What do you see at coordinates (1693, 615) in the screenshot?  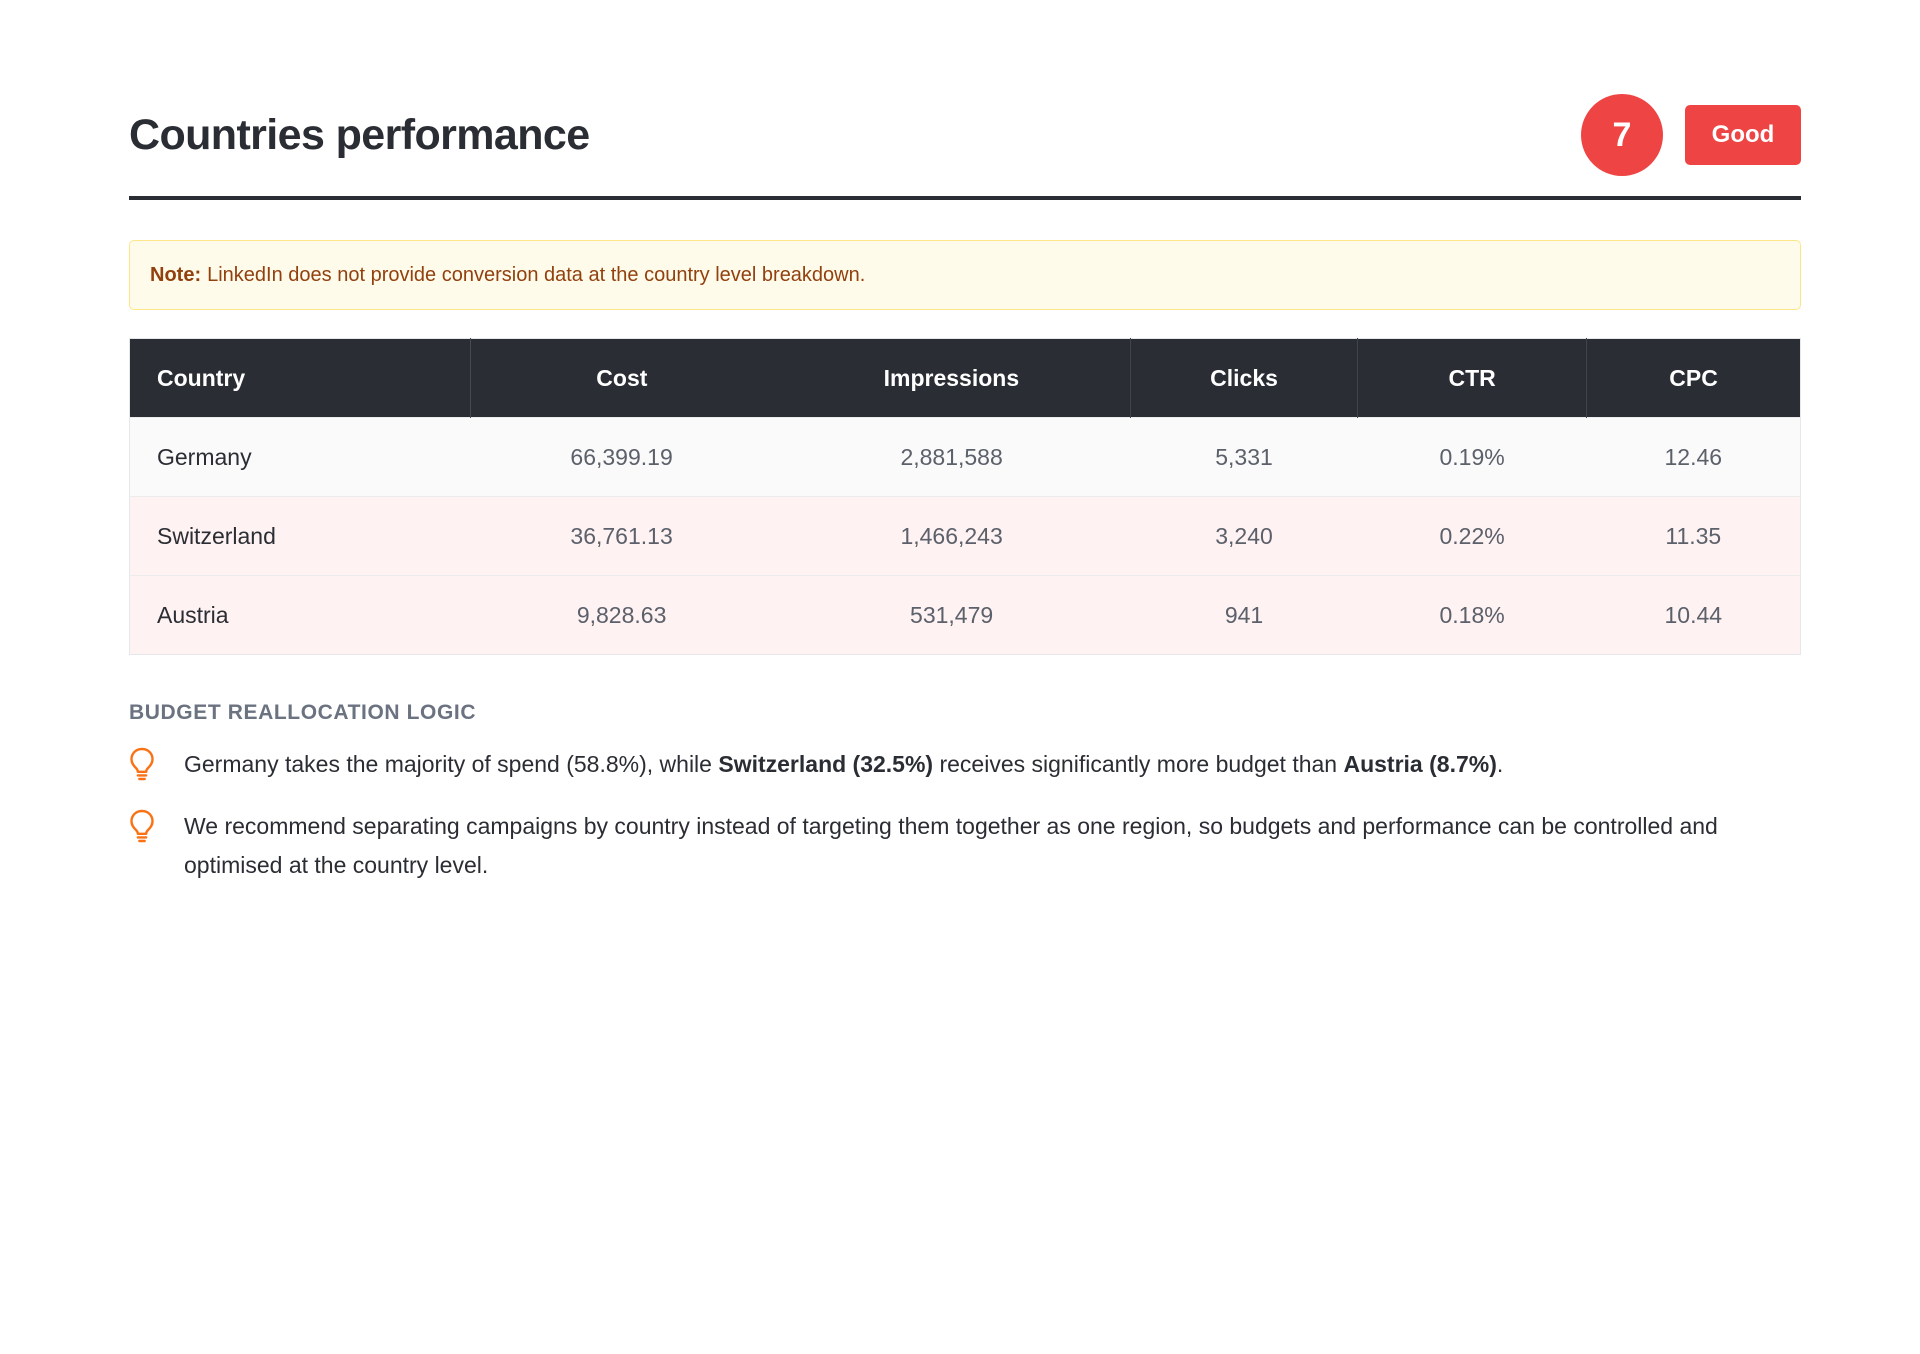 I see `cell-cpc: 10.44` at bounding box center [1693, 615].